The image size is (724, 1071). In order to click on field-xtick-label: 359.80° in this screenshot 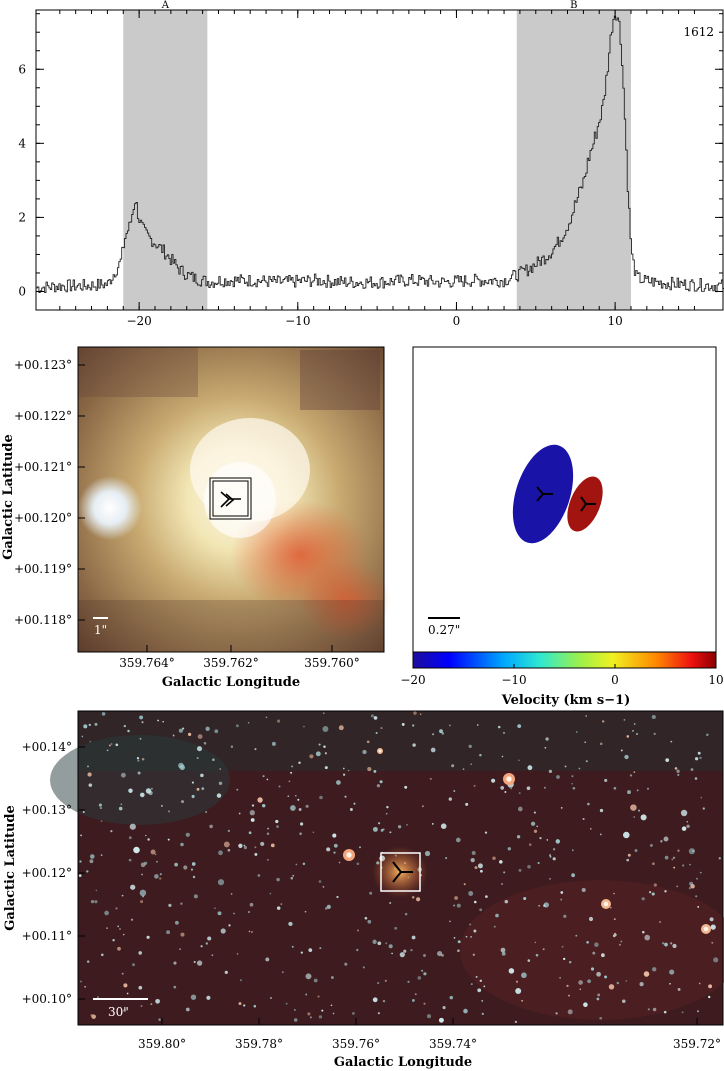, I will do `click(162, 1044)`.